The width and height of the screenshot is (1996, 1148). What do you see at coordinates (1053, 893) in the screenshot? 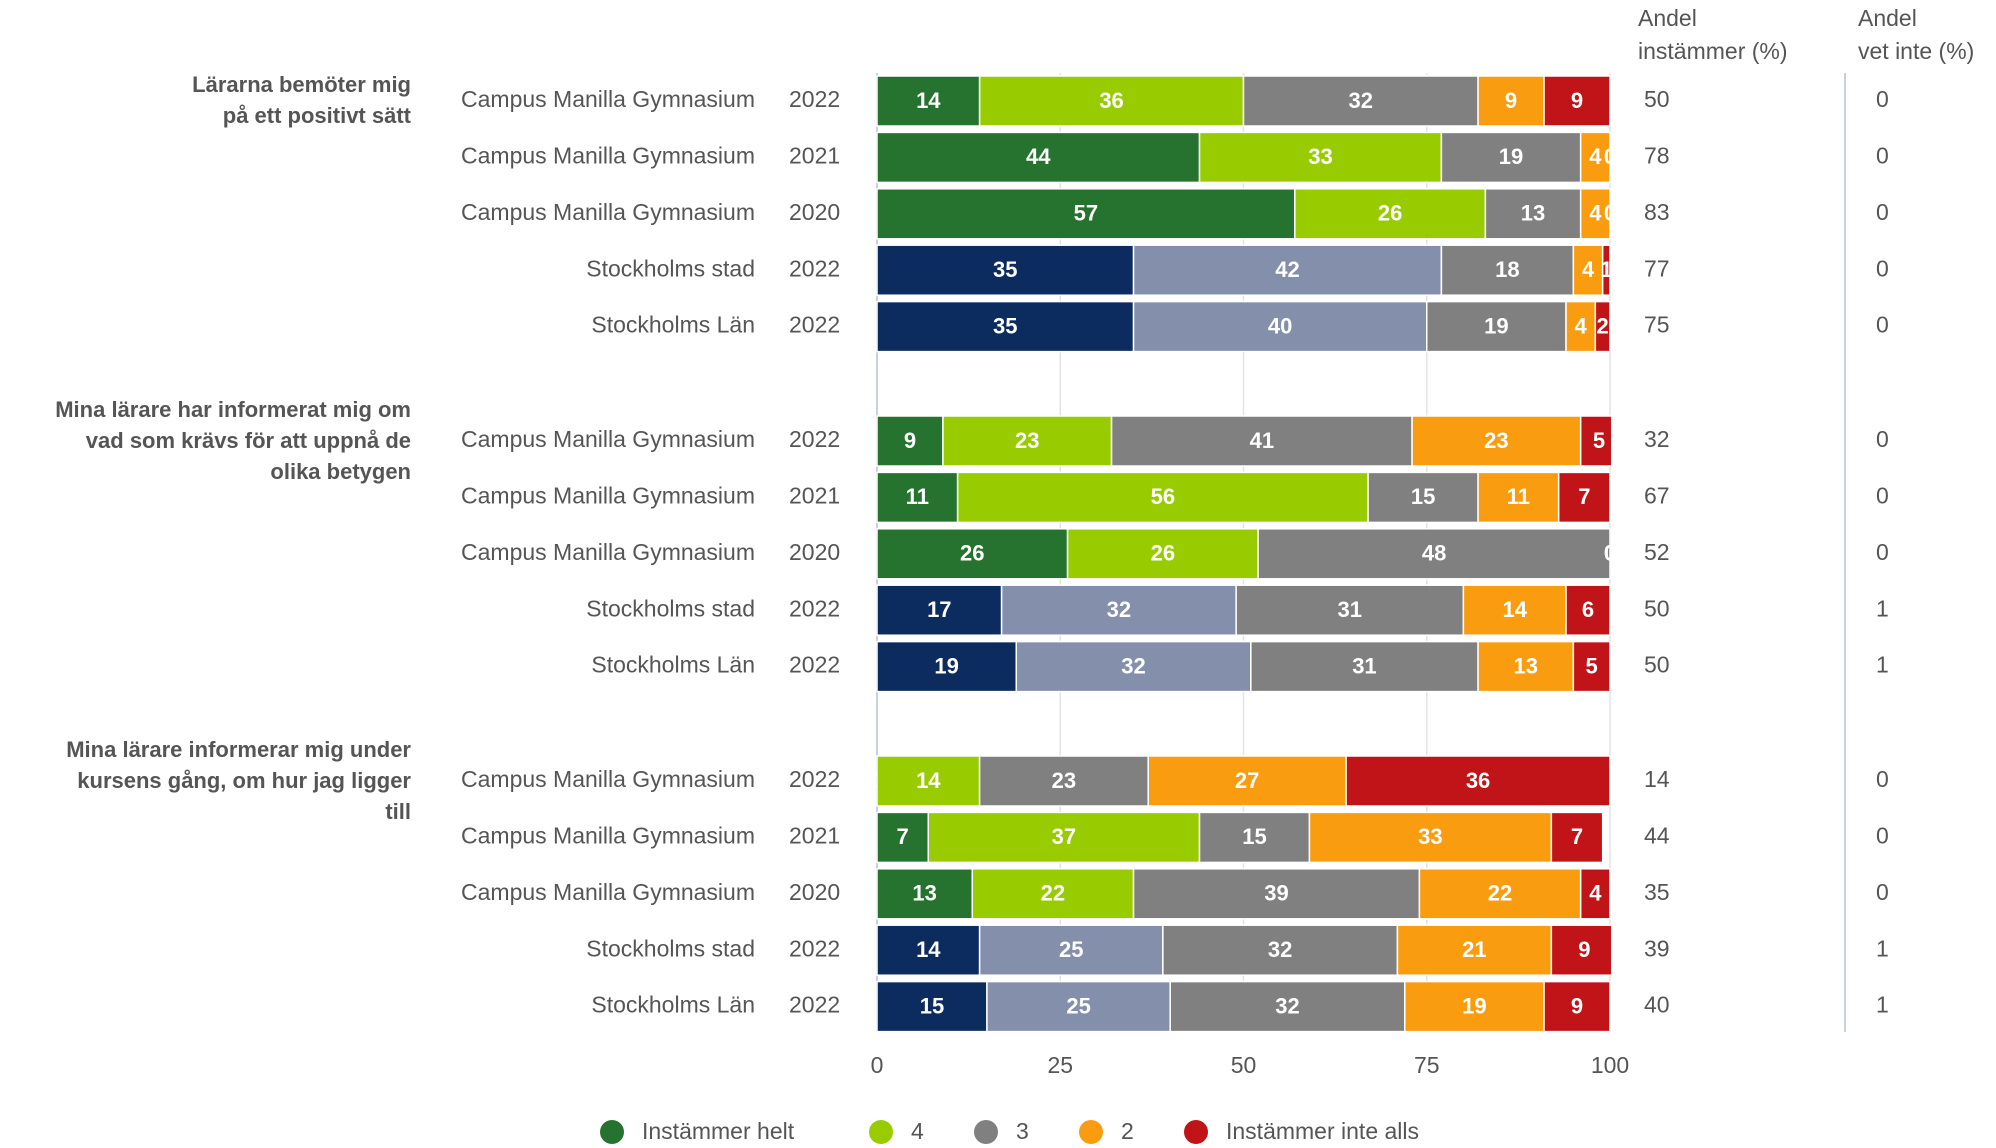
I see `bar-value-label: 22` at bounding box center [1053, 893].